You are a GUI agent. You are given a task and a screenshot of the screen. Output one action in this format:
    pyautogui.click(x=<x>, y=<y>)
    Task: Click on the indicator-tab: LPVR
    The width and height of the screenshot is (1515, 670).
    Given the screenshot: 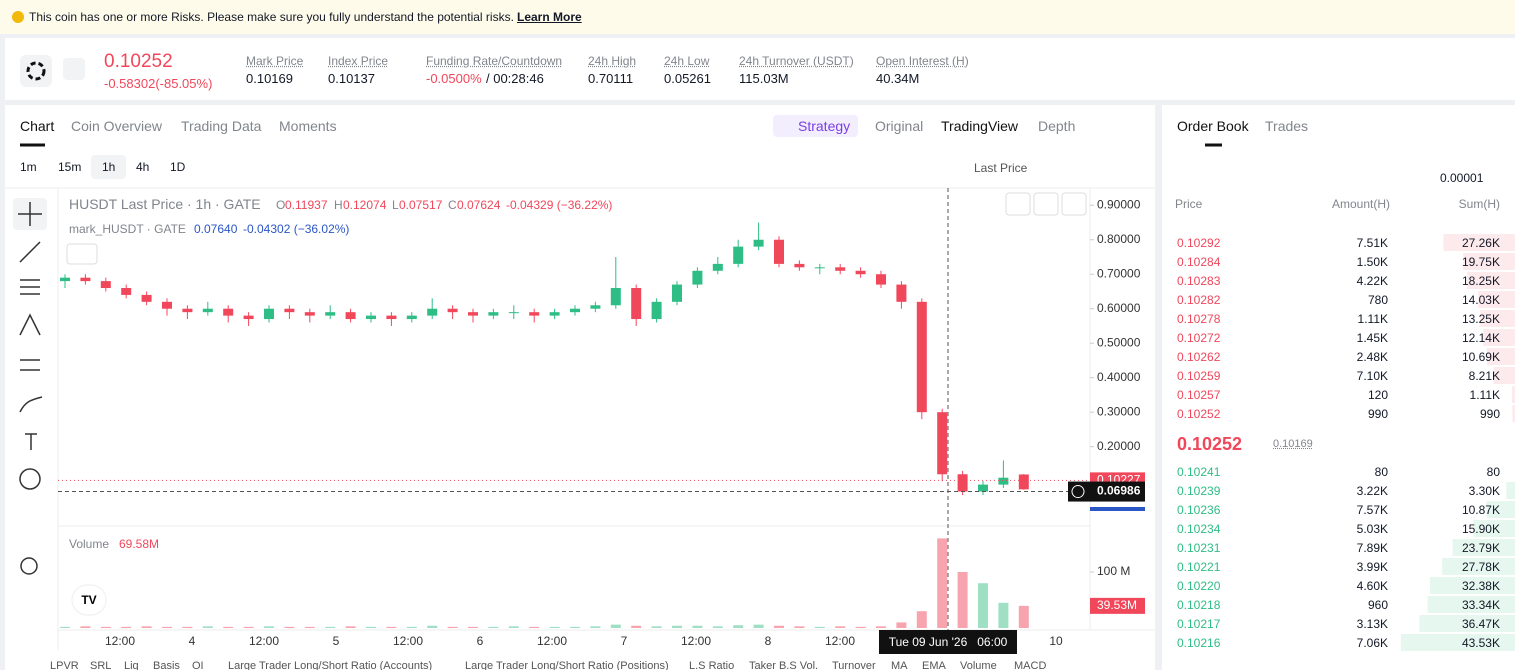 What is the action you would take?
    pyautogui.click(x=64, y=665)
    